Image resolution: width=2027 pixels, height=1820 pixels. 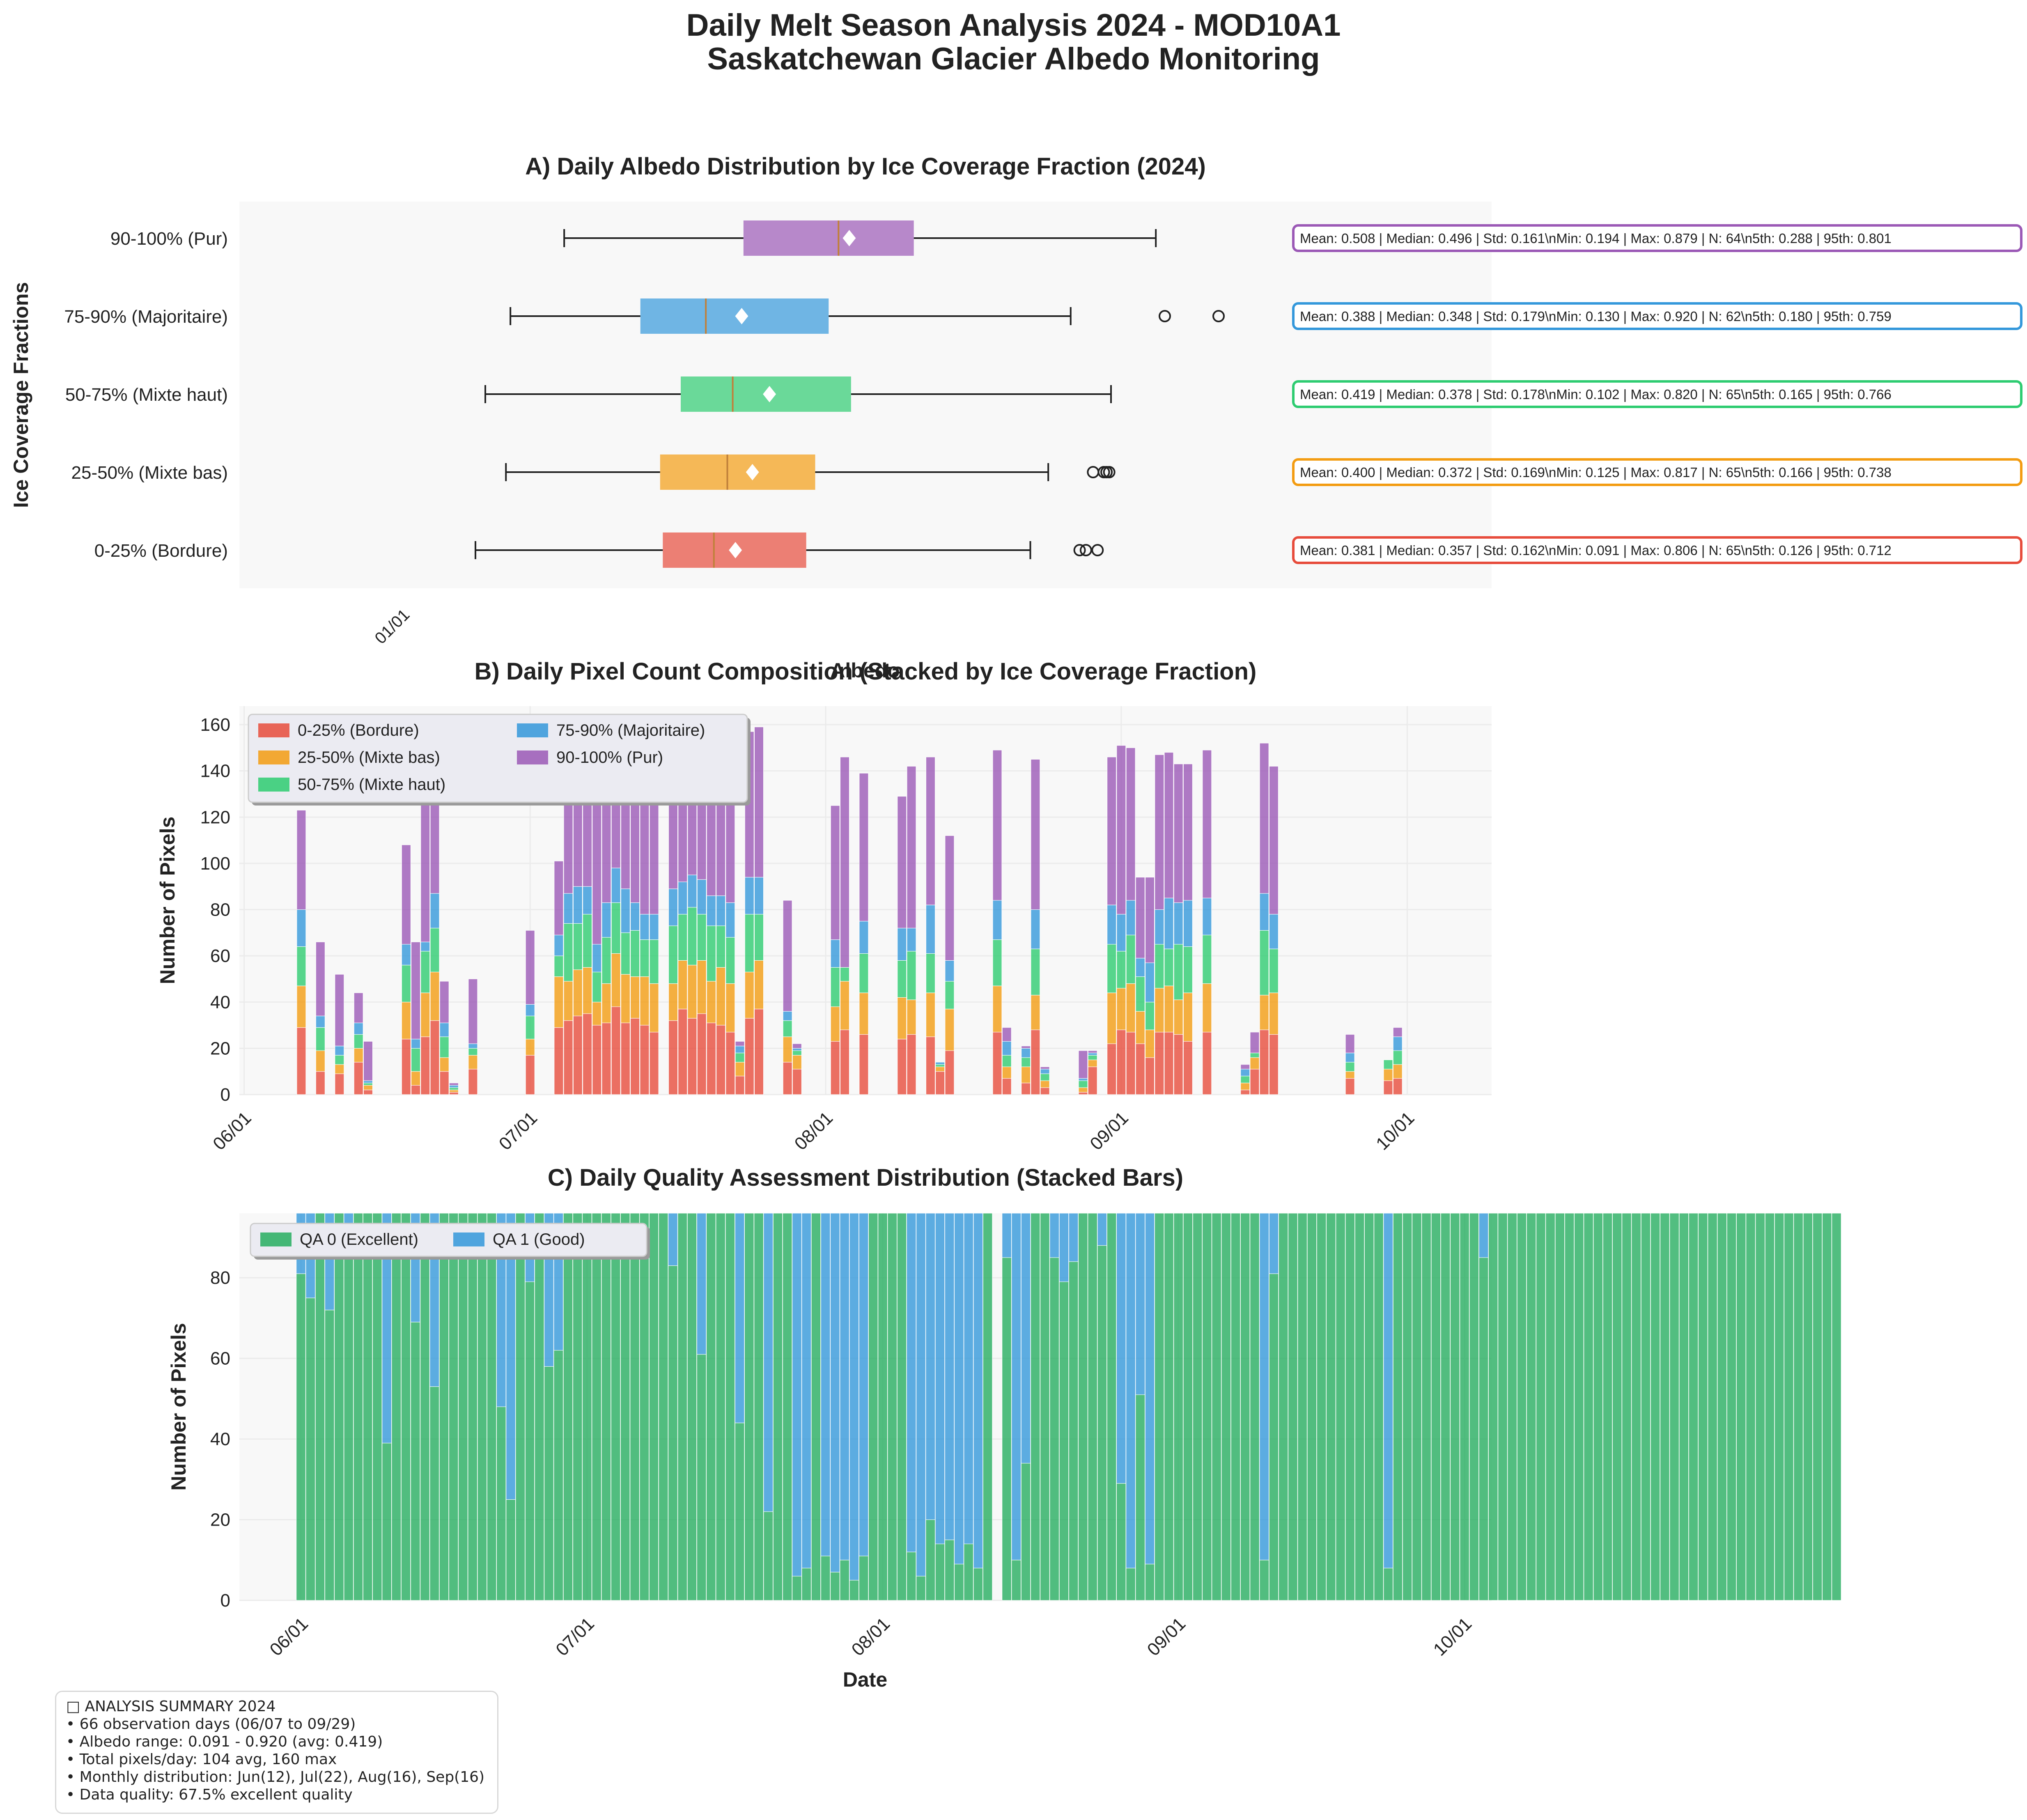 What do you see at coordinates (161, 551) in the screenshot?
I see `y-tick-label: 0-25% (Bordure)` at bounding box center [161, 551].